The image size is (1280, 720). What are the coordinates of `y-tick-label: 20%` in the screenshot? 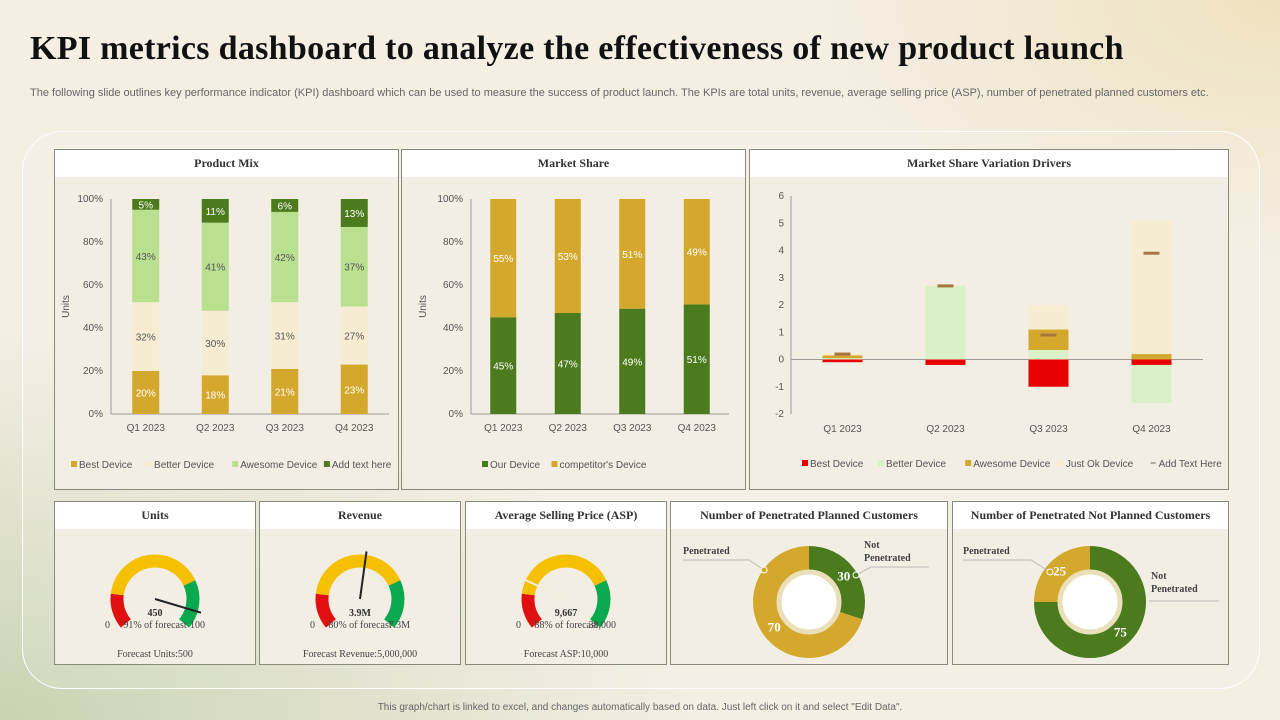 It's located at (453, 371).